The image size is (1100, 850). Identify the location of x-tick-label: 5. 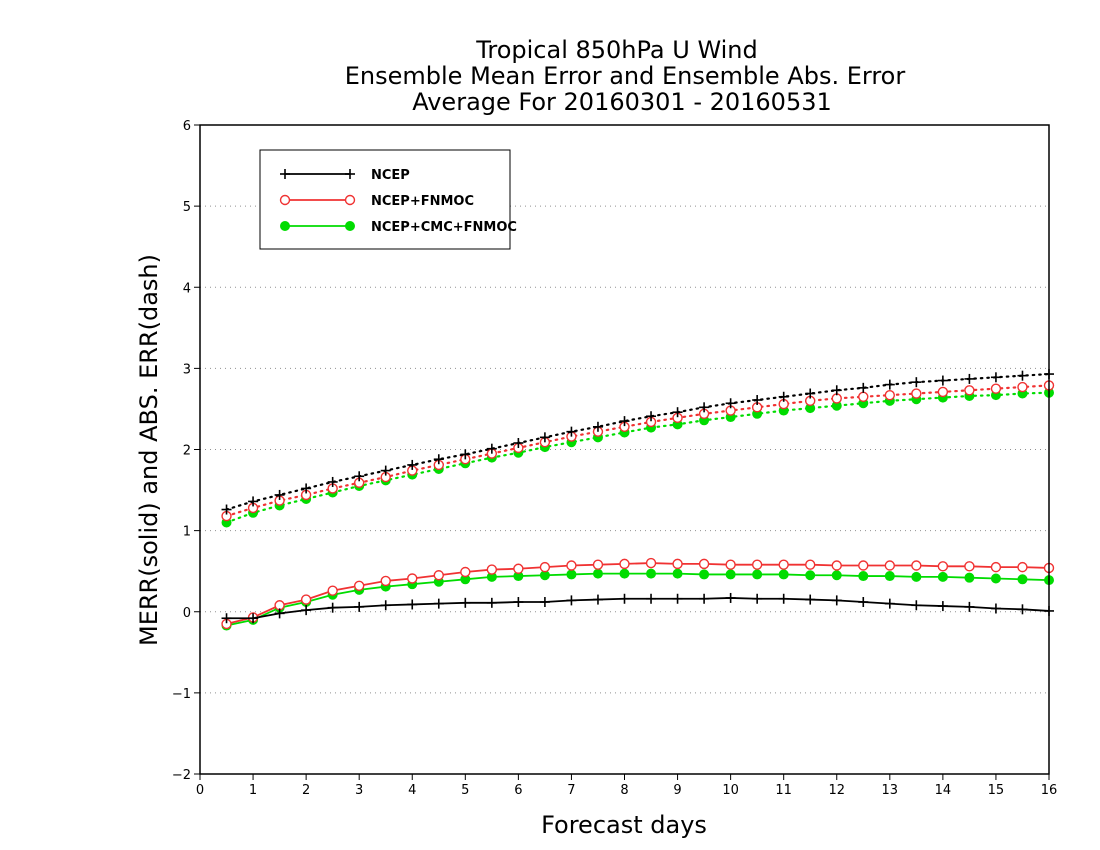
(465, 790).